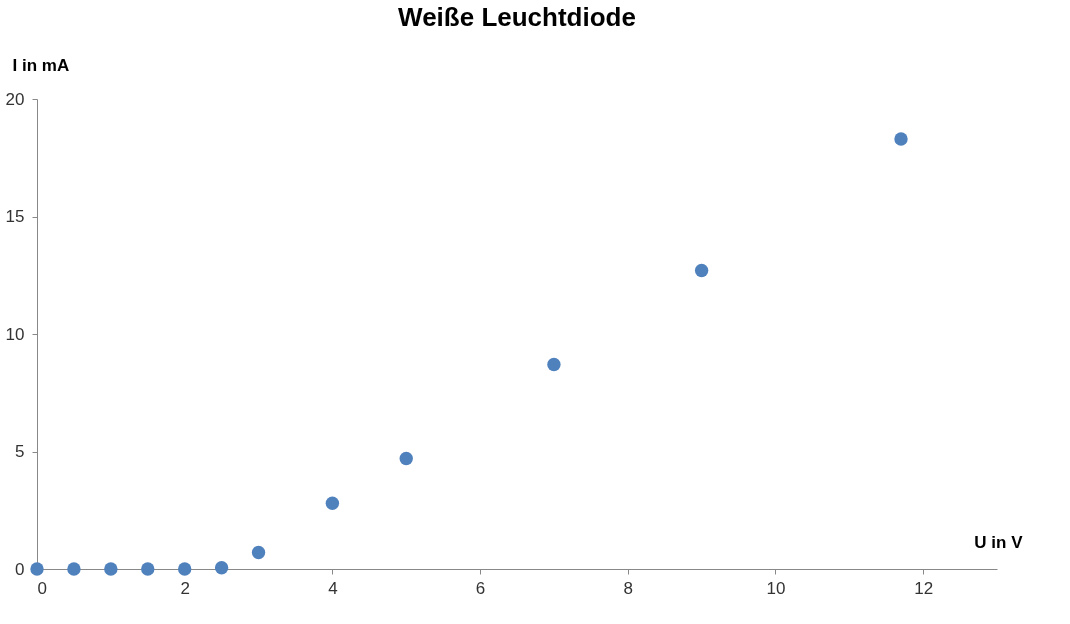 This screenshot has width=1070, height=624. Describe the element at coordinates (15, 99) in the screenshot. I see `y-tick-label: 20` at that location.